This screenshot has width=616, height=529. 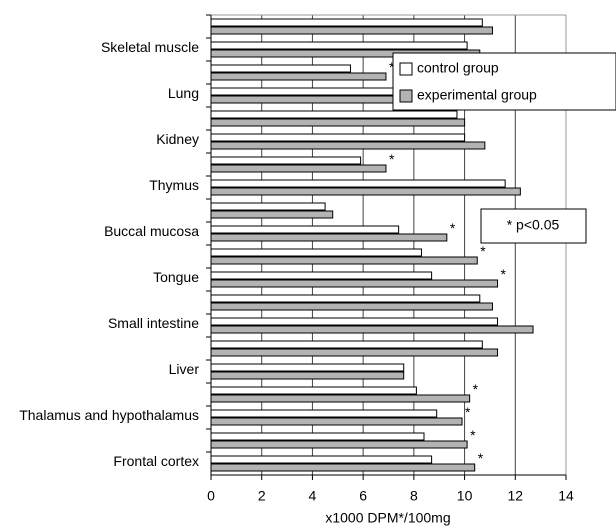 What do you see at coordinates (150, 47) in the screenshot?
I see `y-tick-label: Skeletal muscle` at bounding box center [150, 47].